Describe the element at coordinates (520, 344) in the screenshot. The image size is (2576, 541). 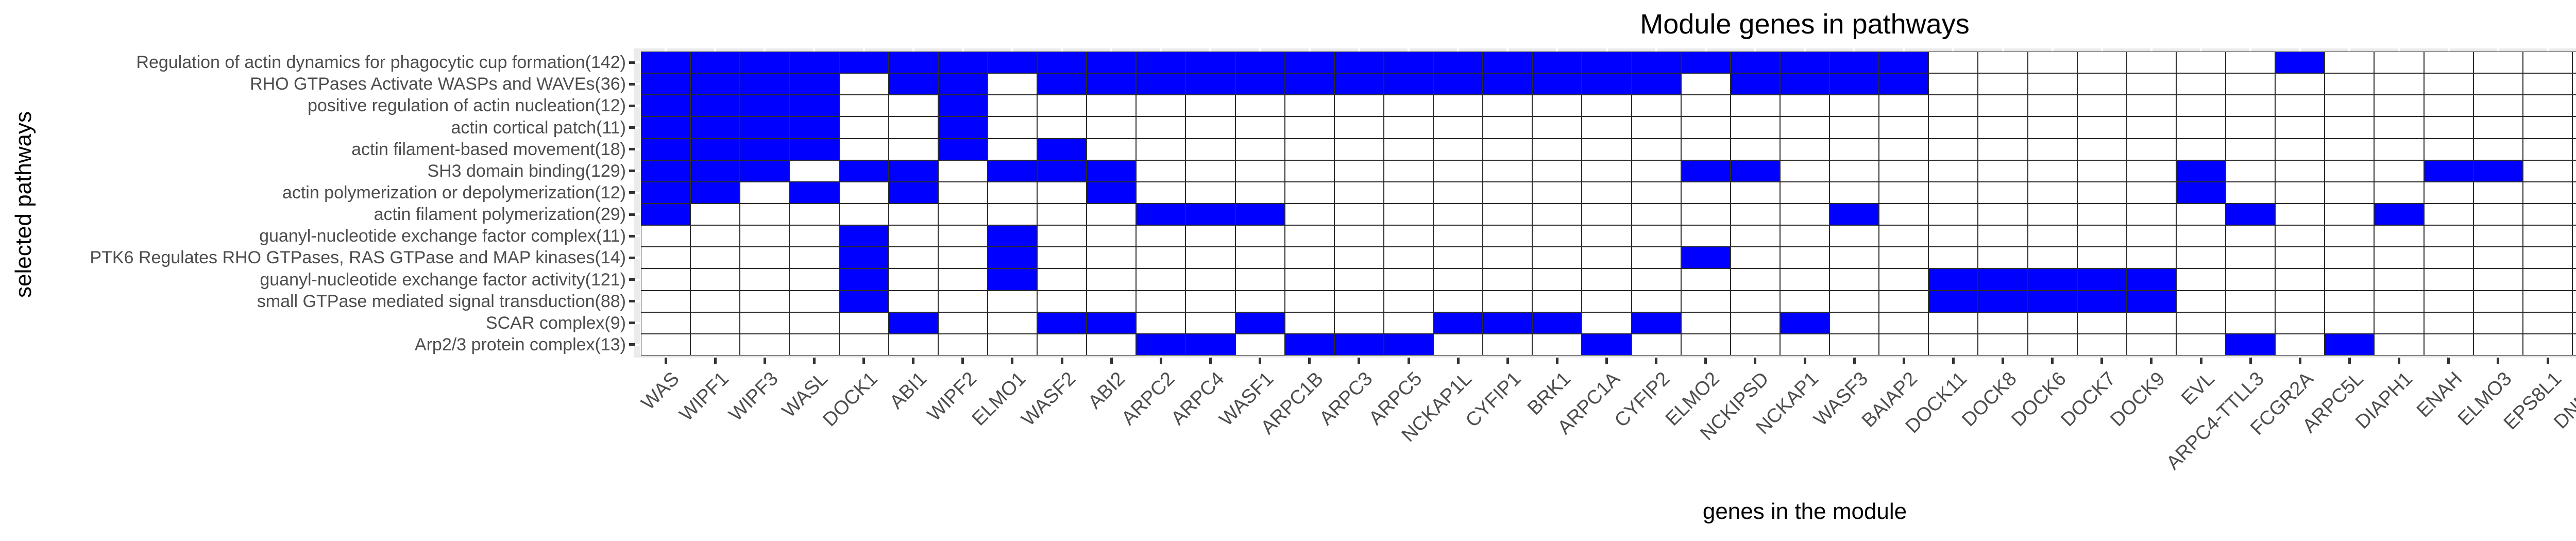
I see `y-axis-label: Arp2/3 protein complex(13)` at that location.